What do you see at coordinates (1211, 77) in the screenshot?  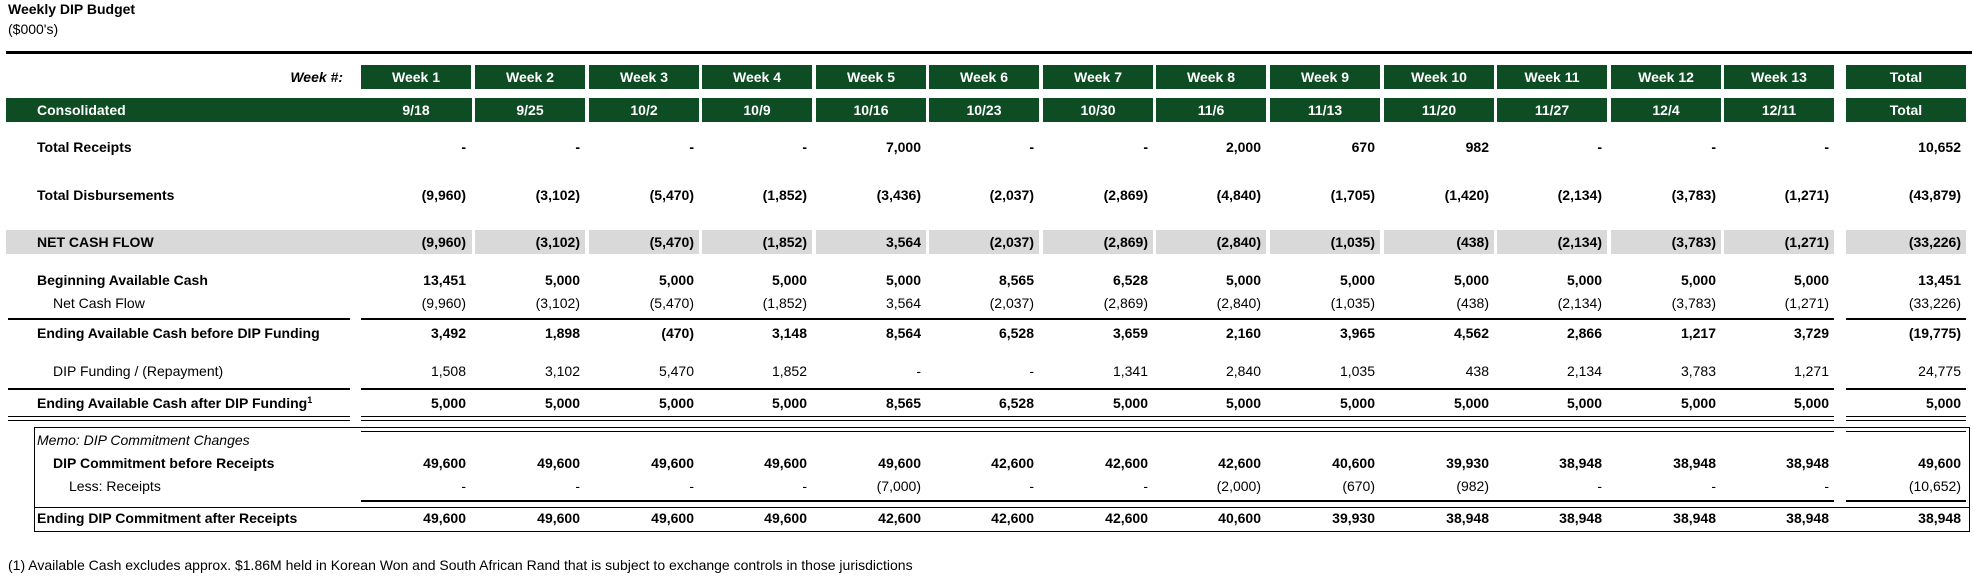 I see `week-header: Week 8` at bounding box center [1211, 77].